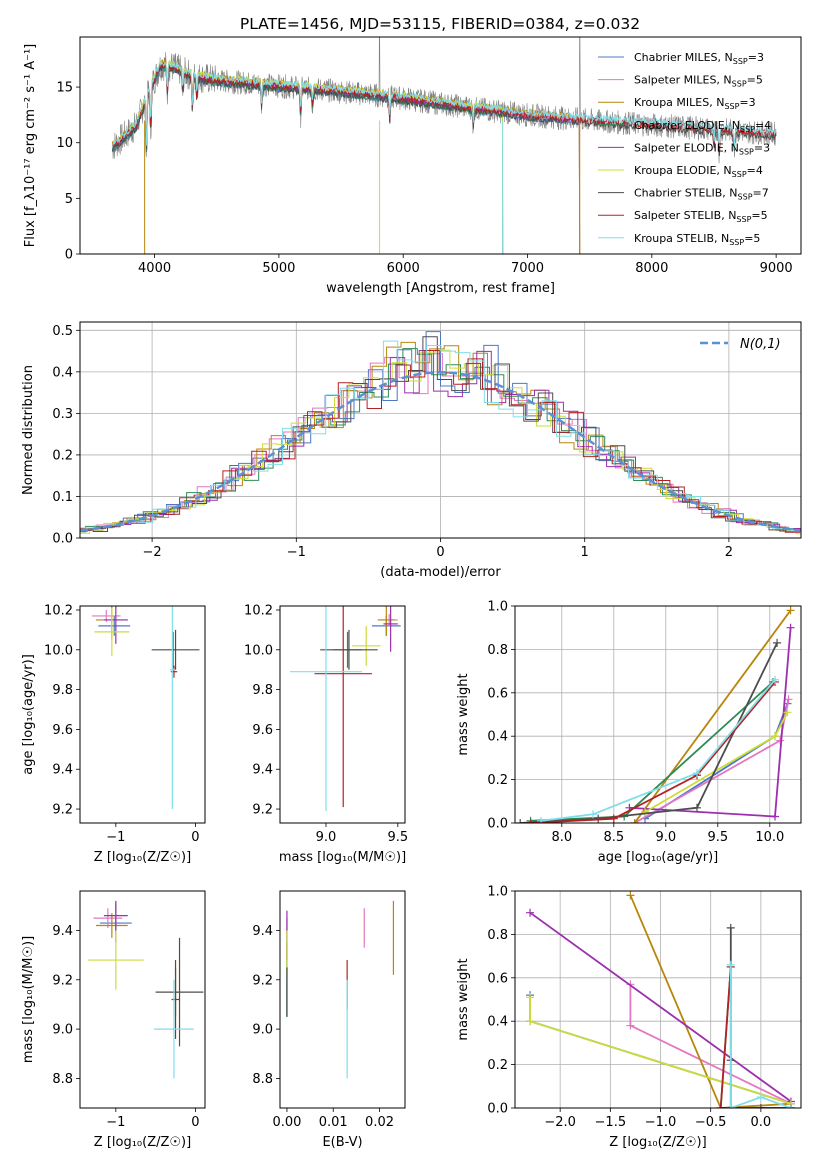 This screenshot has height=1170, width=819. I want to click on x-axis-label: (data-model)/error, so click(440, 572).